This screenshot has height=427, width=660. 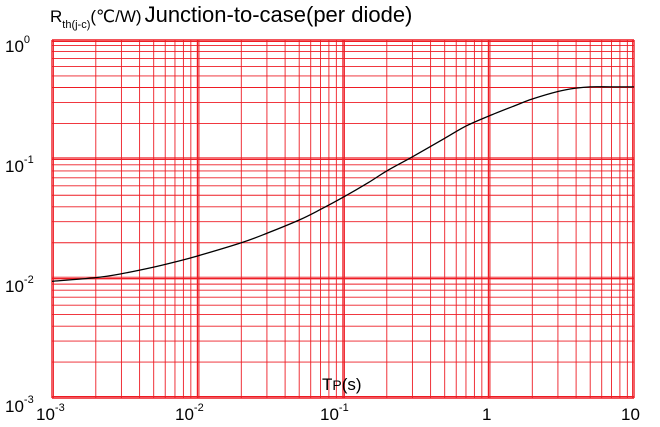 I want to click on xlabel-unit: (s), so click(x=352, y=384).